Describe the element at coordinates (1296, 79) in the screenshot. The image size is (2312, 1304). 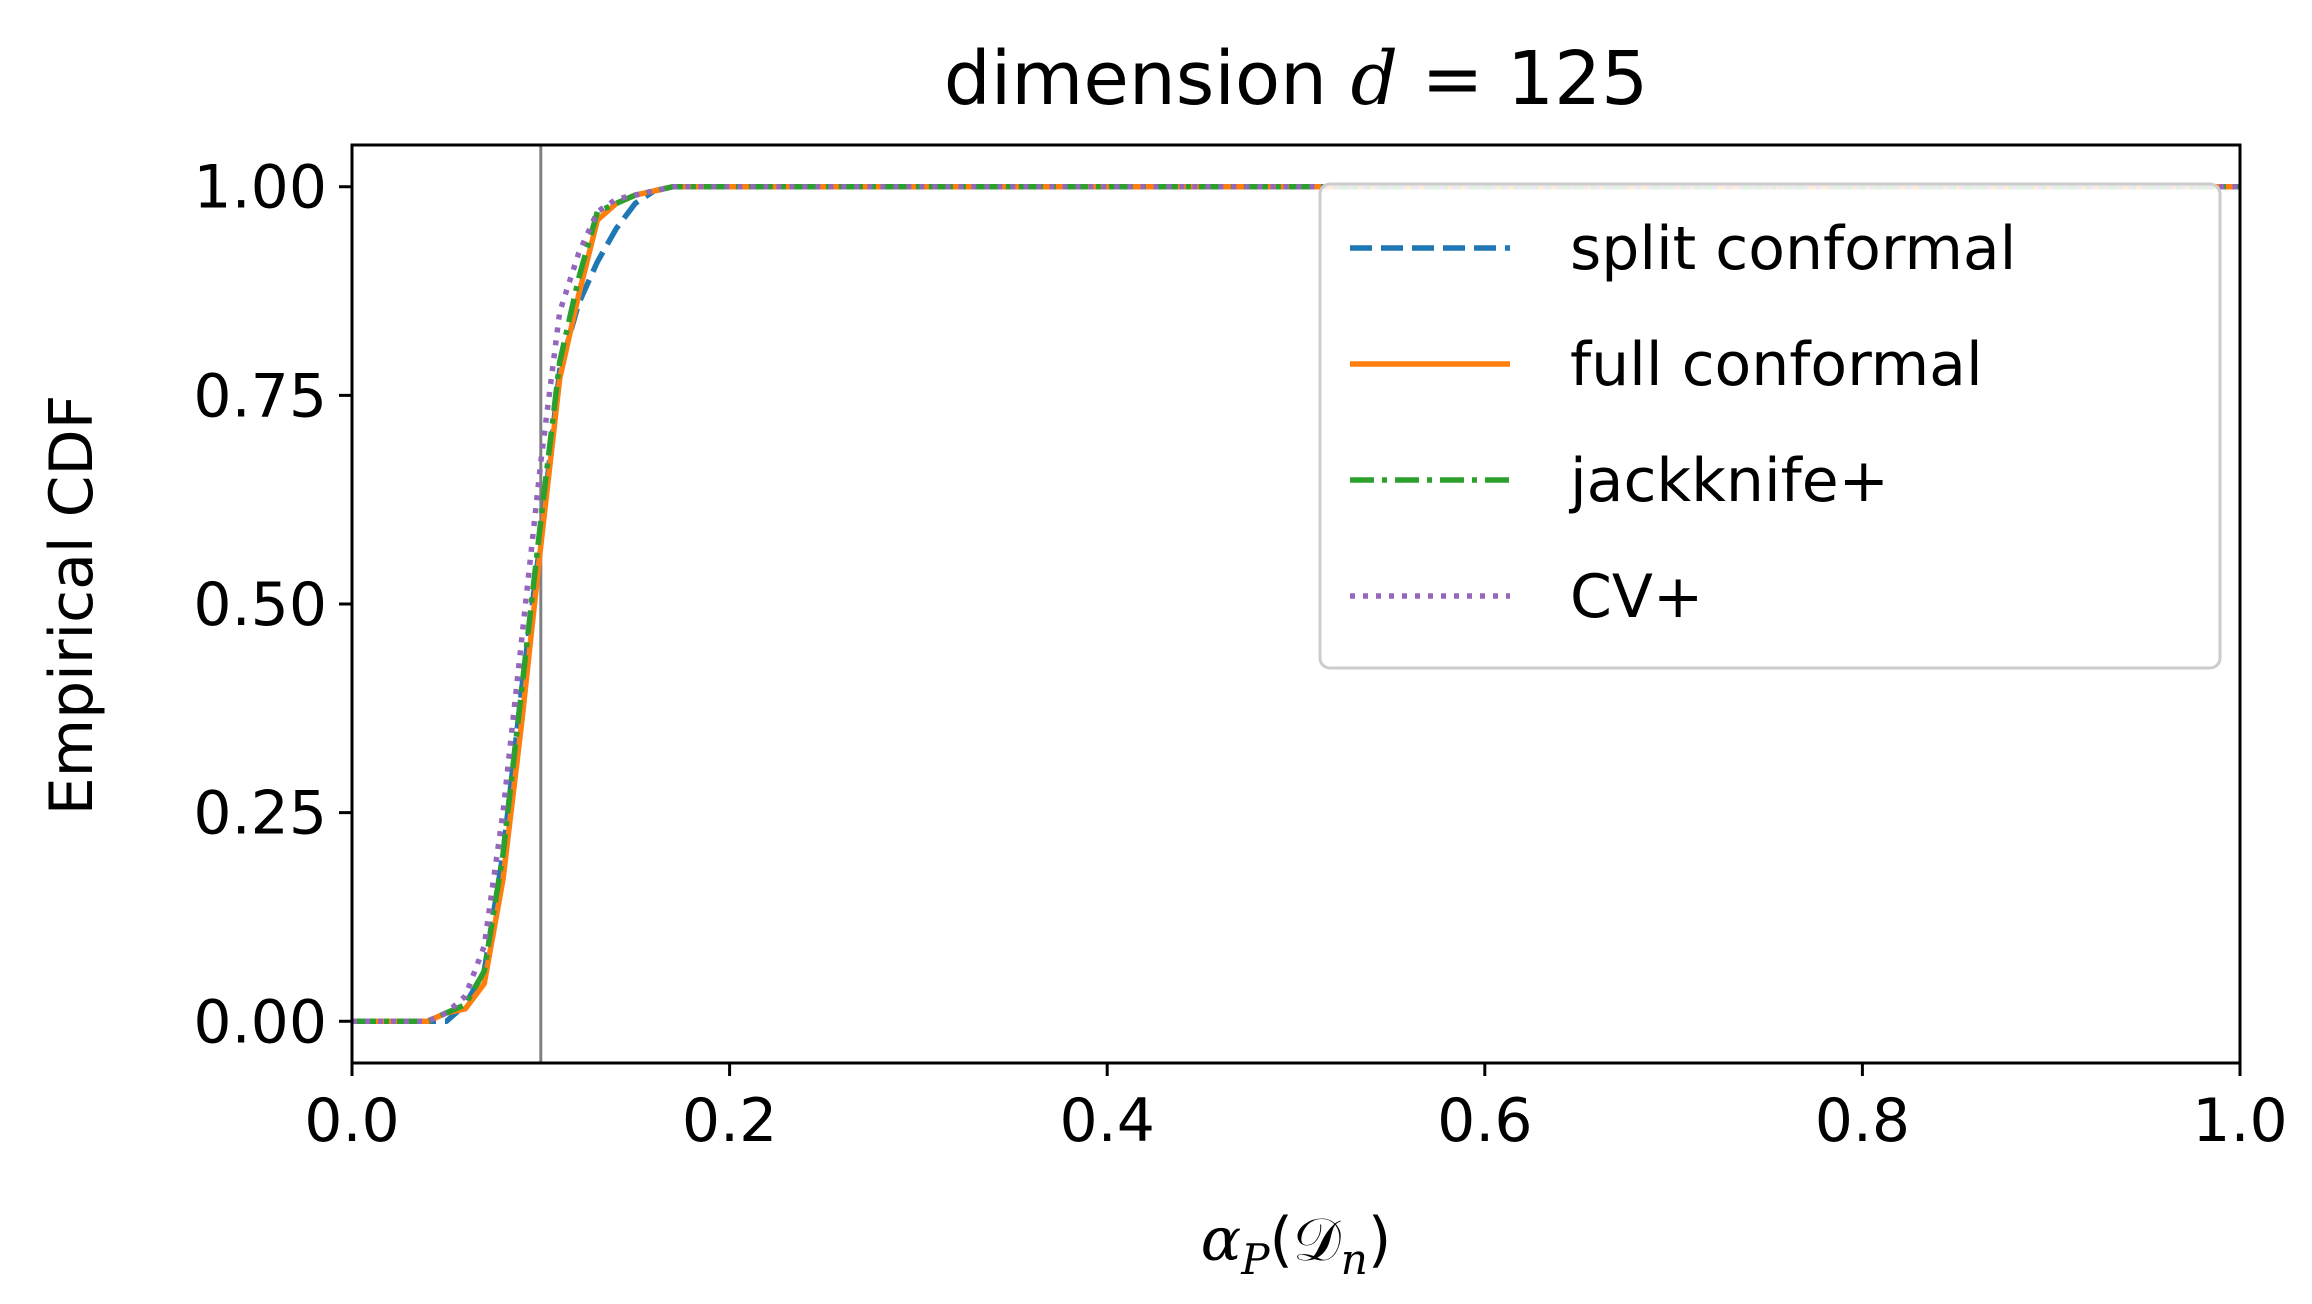
I see `chart-title: dimension d = 125` at that location.